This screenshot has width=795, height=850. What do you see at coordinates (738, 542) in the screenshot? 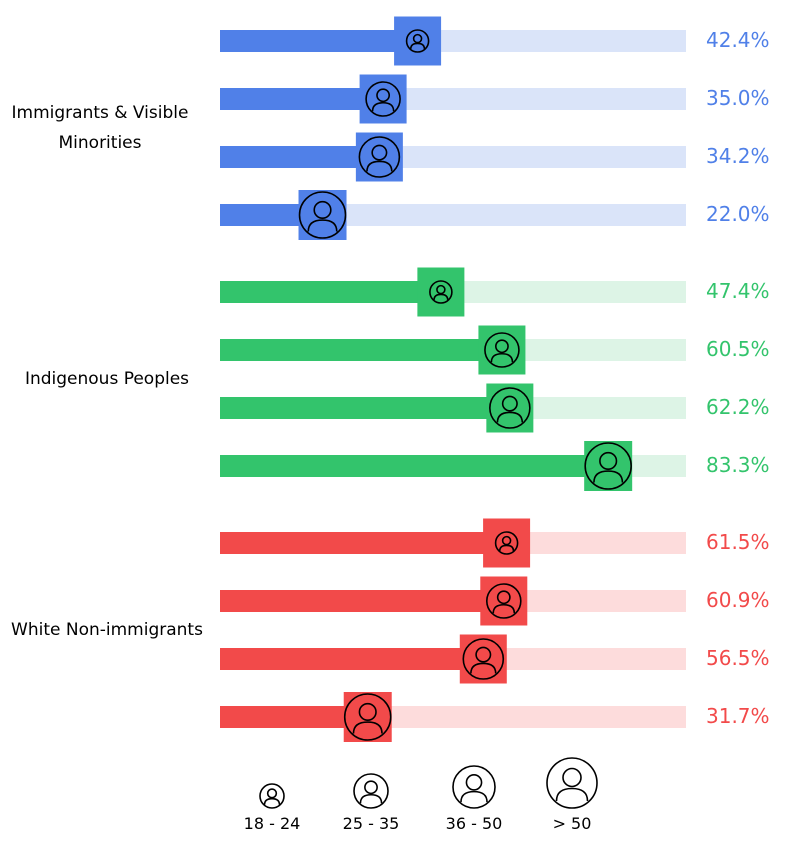
I see `value-label: 61.5%` at bounding box center [738, 542].